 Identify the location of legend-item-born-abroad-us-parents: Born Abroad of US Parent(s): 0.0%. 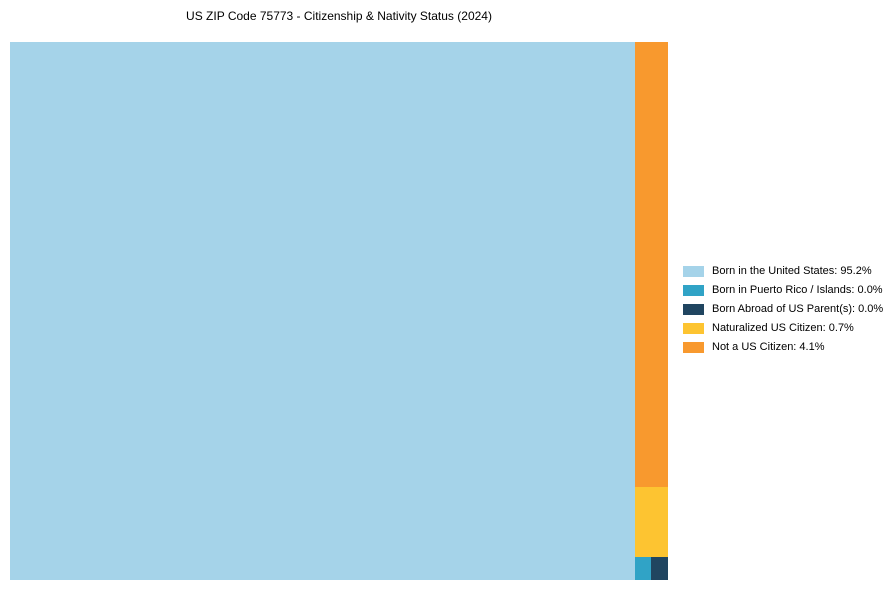
(783, 309).